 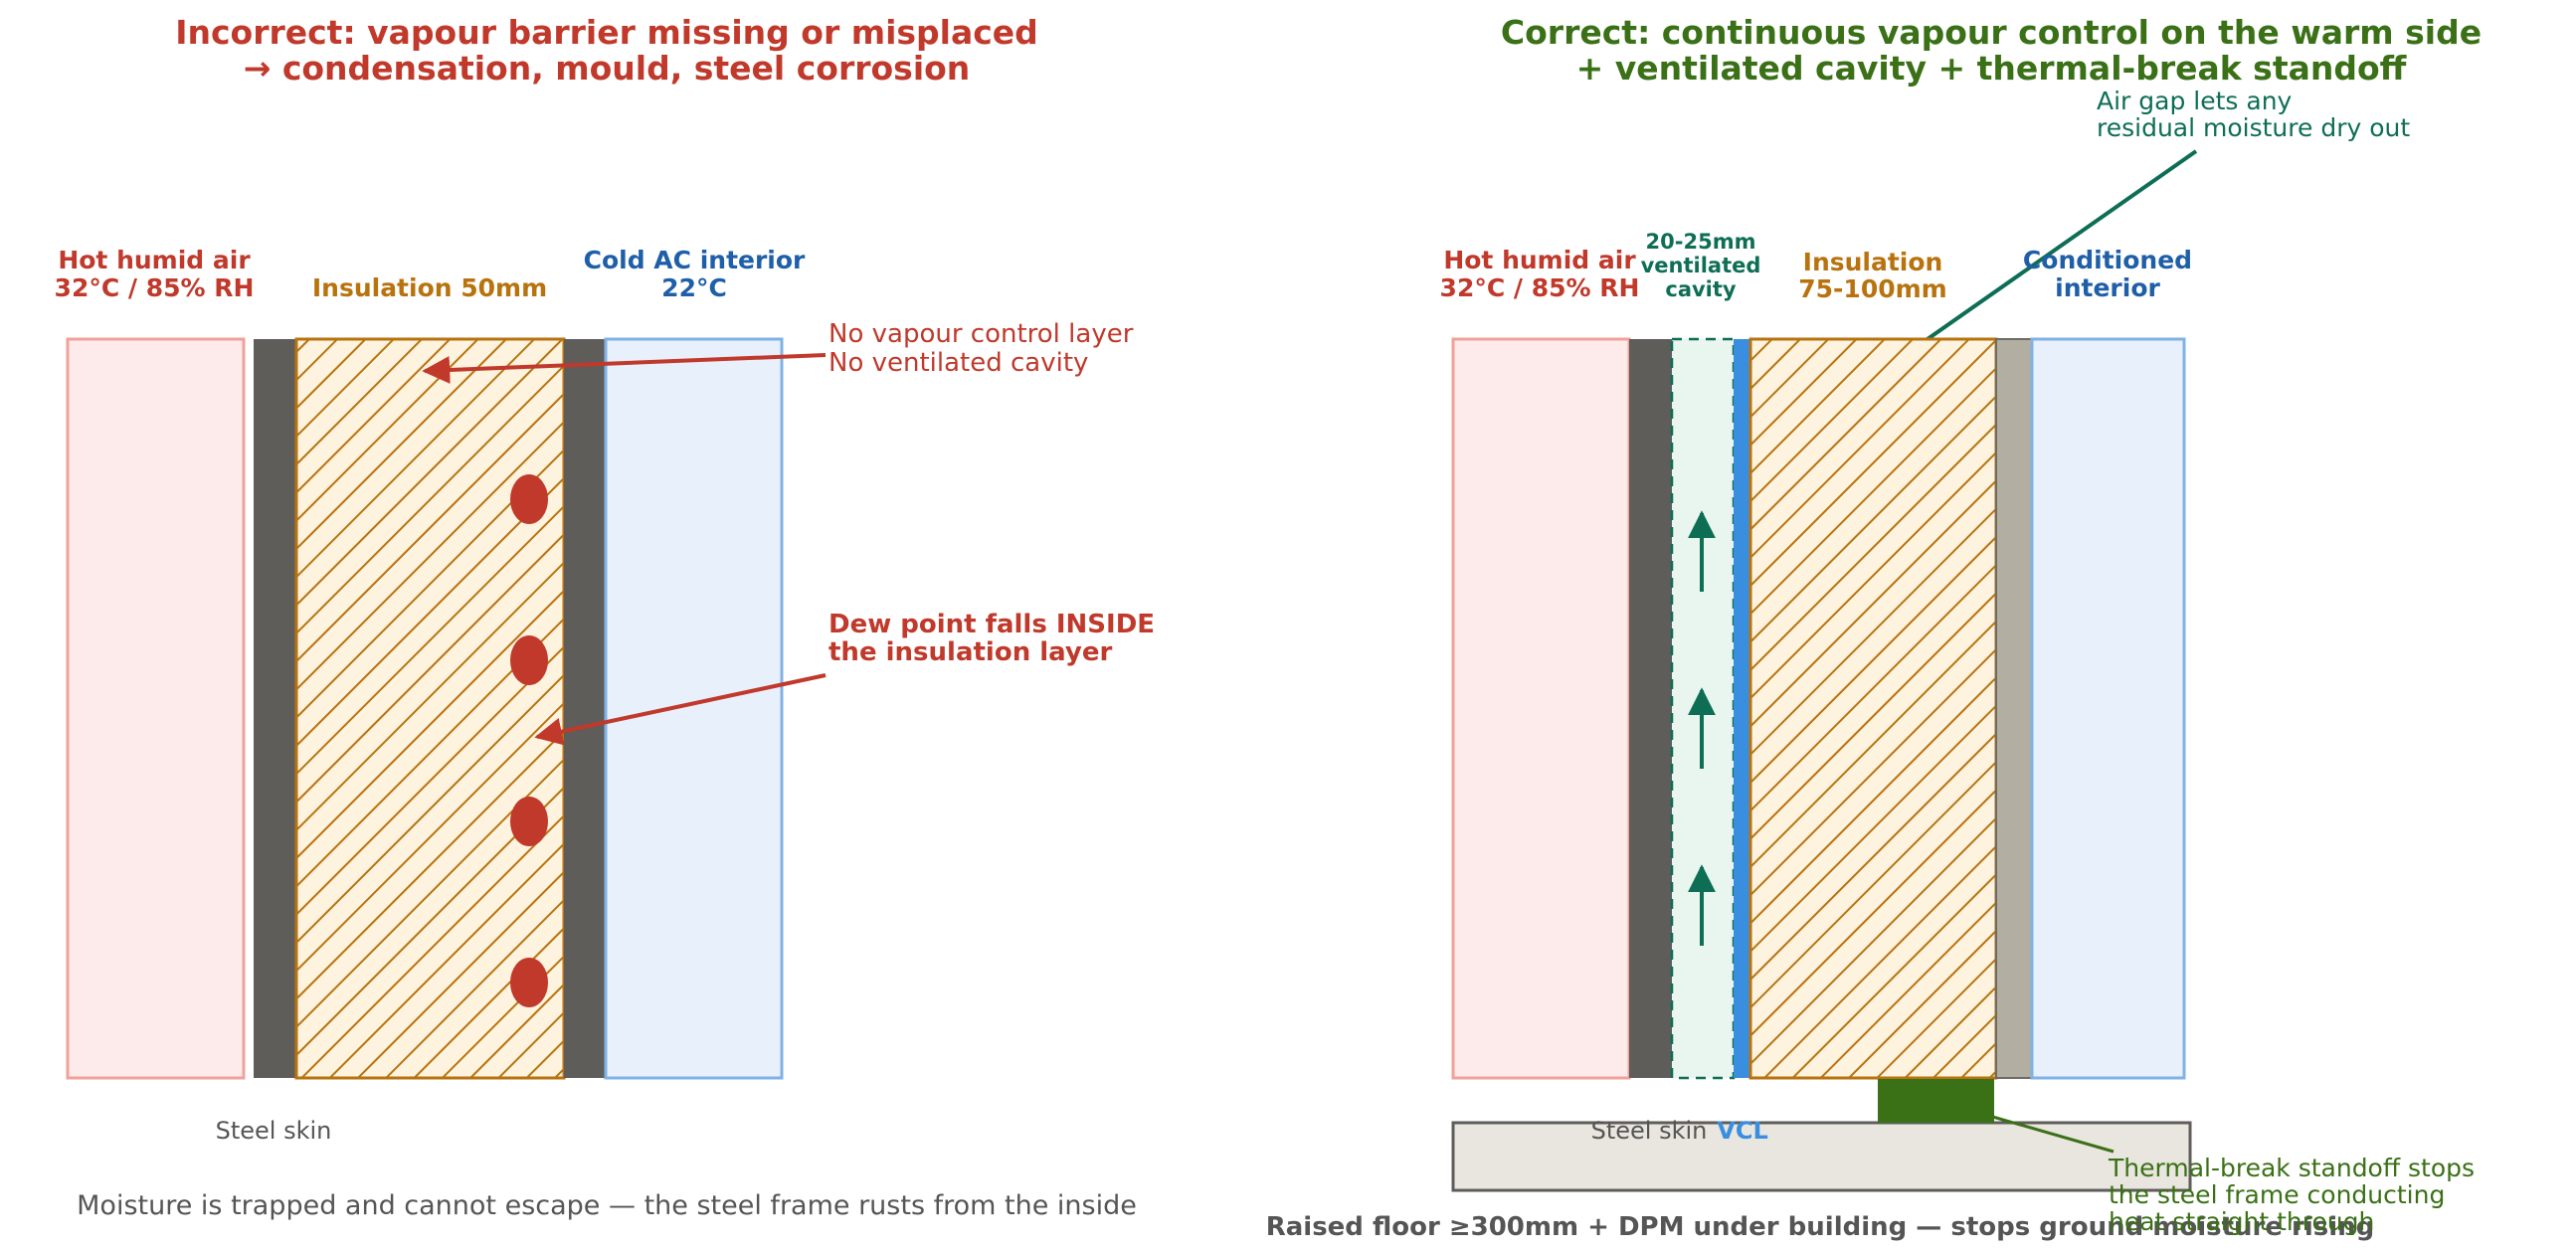 What do you see at coordinates (1936, 1101) in the screenshot?
I see `thermal-break-standoff` at bounding box center [1936, 1101].